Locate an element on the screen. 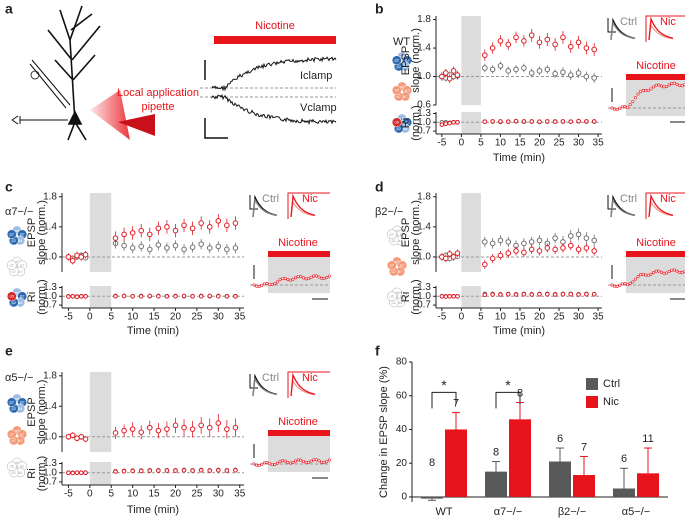 This screenshot has height=519, width=685. y-axis-label: (norm.) is located at coordinates (42, 296).